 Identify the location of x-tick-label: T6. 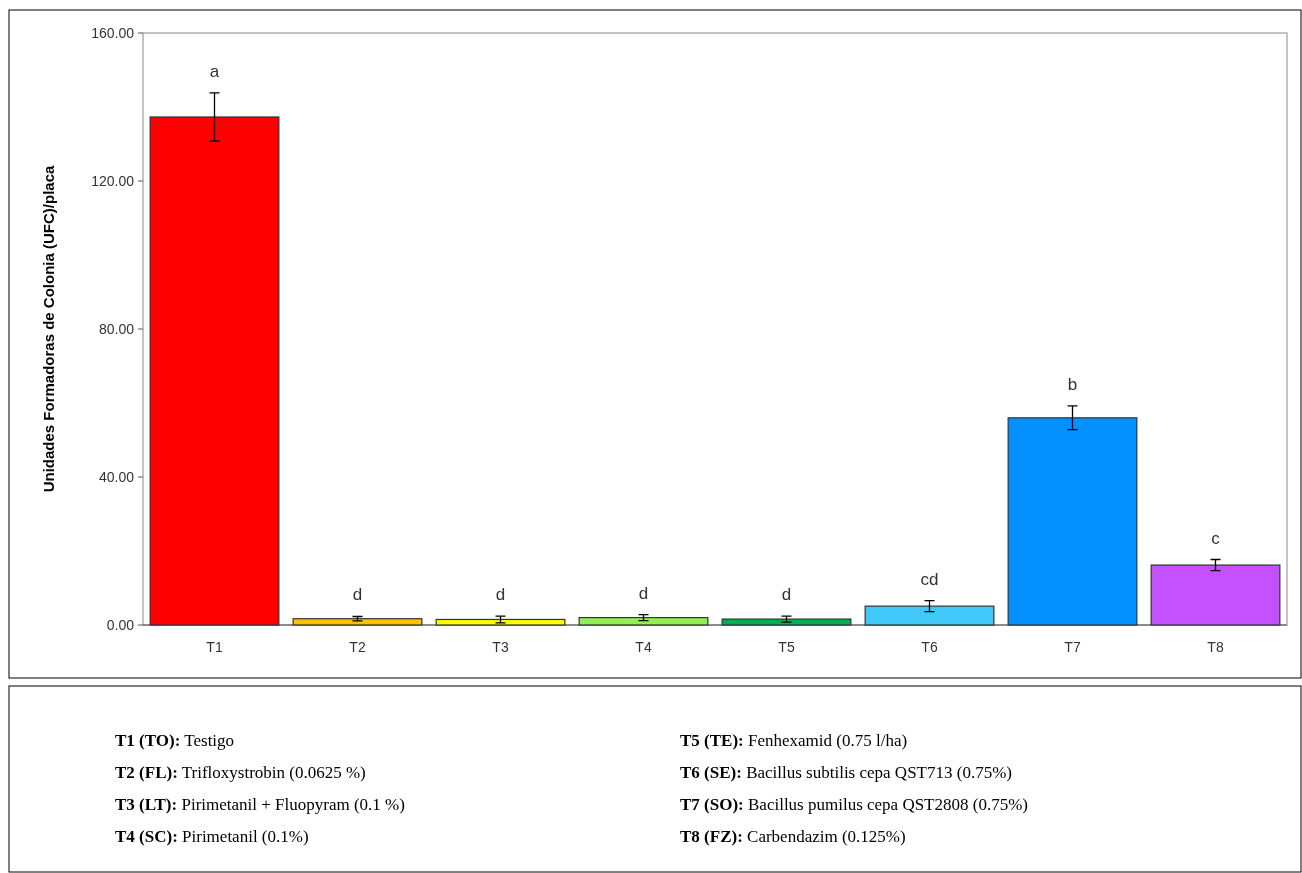
(929, 647).